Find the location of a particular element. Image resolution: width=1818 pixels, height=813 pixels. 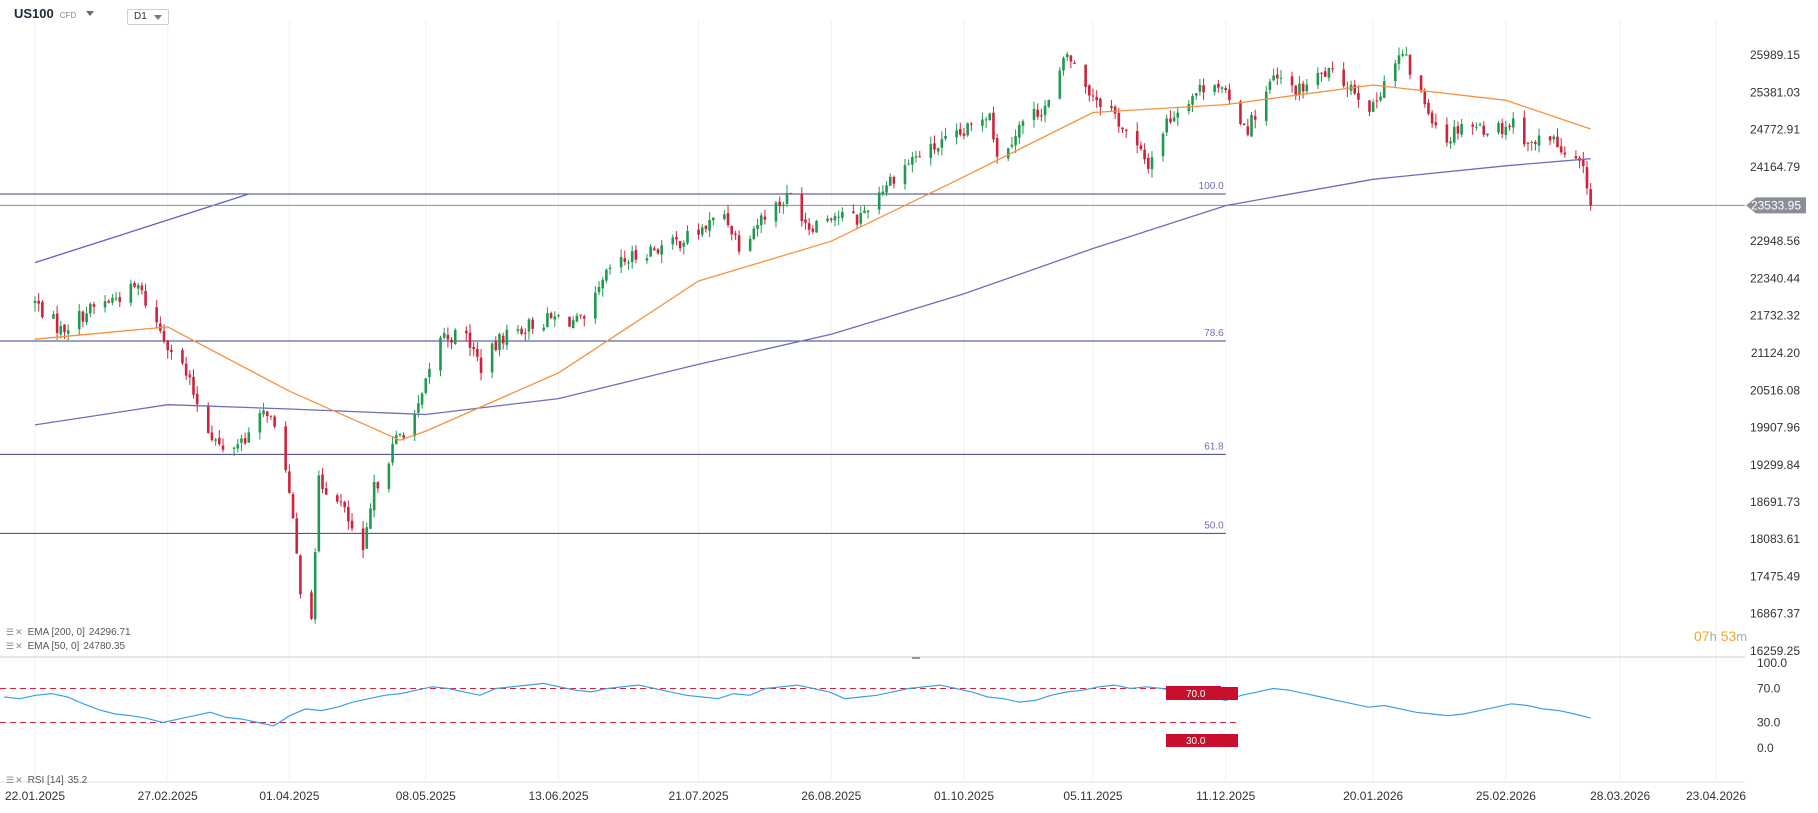

fibonacci-level-label: 61.8 is located at coordinates (1214, 446).